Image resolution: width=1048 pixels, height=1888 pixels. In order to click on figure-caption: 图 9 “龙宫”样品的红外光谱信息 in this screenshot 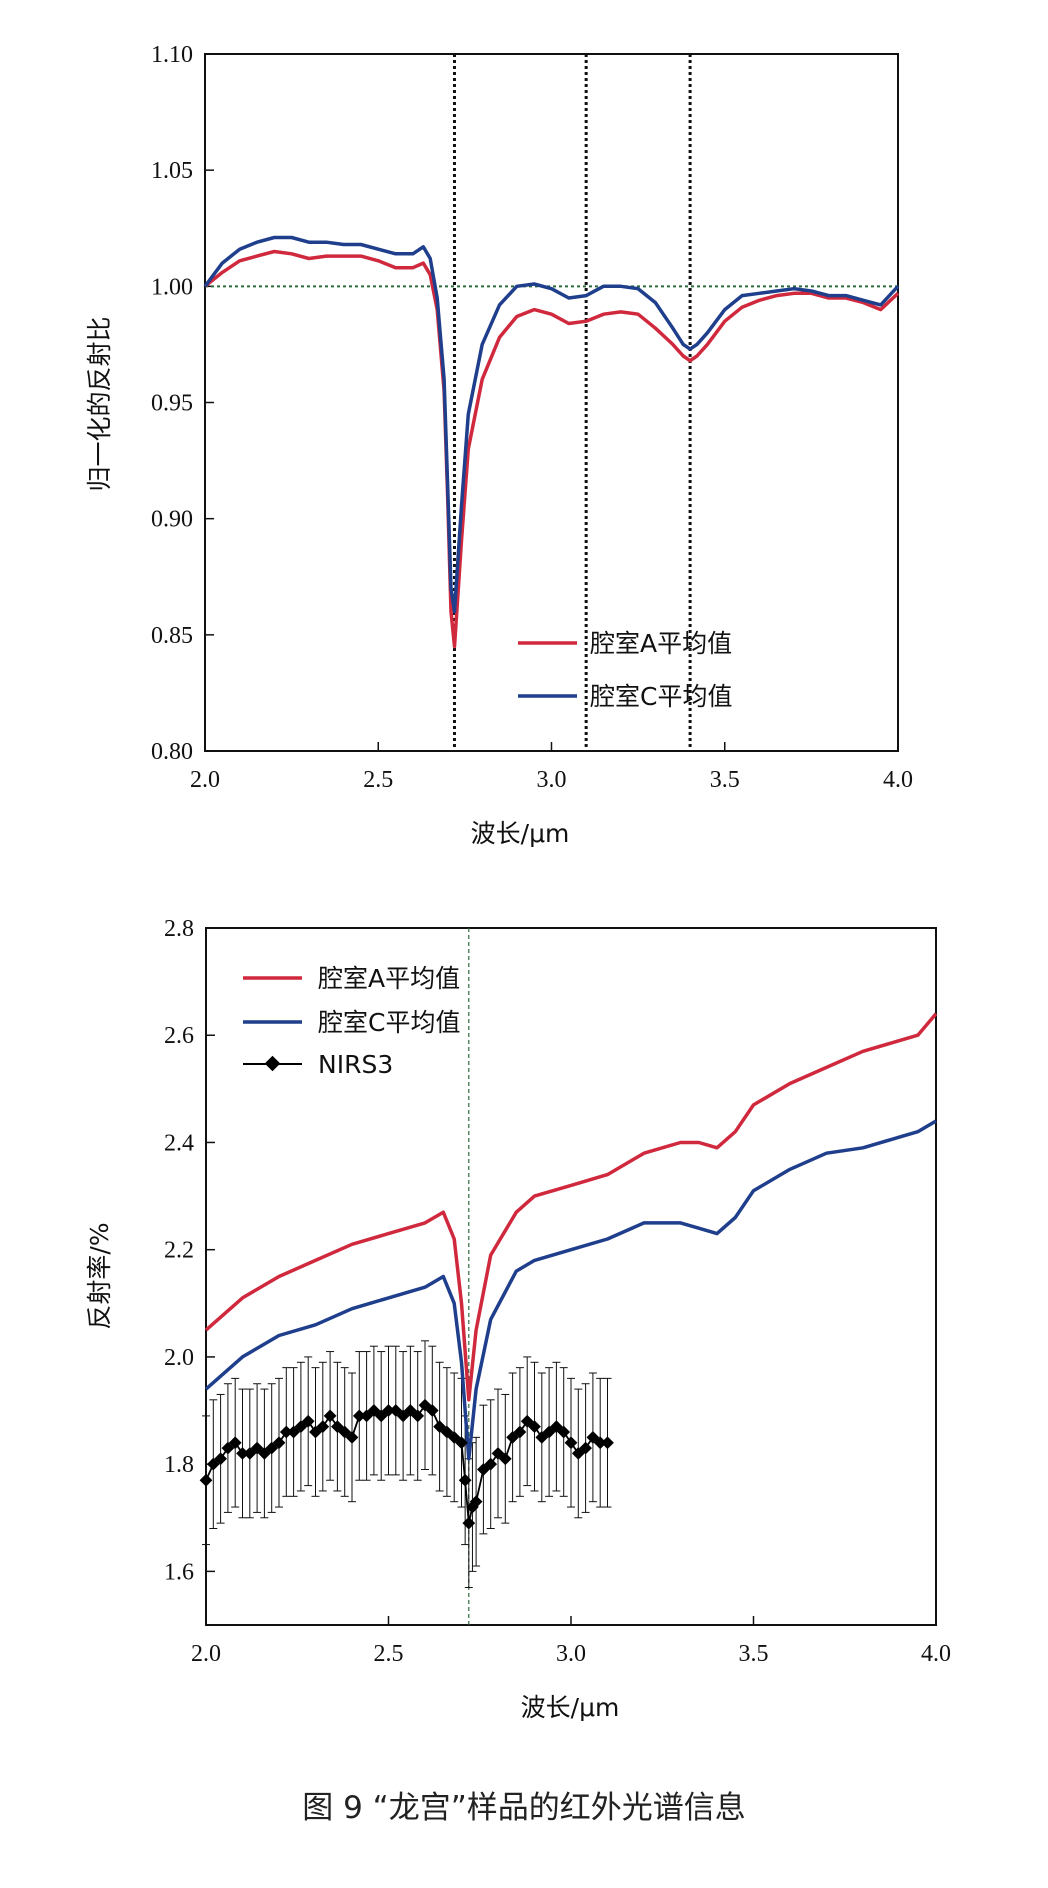, I will do `click(524, 1808)`.